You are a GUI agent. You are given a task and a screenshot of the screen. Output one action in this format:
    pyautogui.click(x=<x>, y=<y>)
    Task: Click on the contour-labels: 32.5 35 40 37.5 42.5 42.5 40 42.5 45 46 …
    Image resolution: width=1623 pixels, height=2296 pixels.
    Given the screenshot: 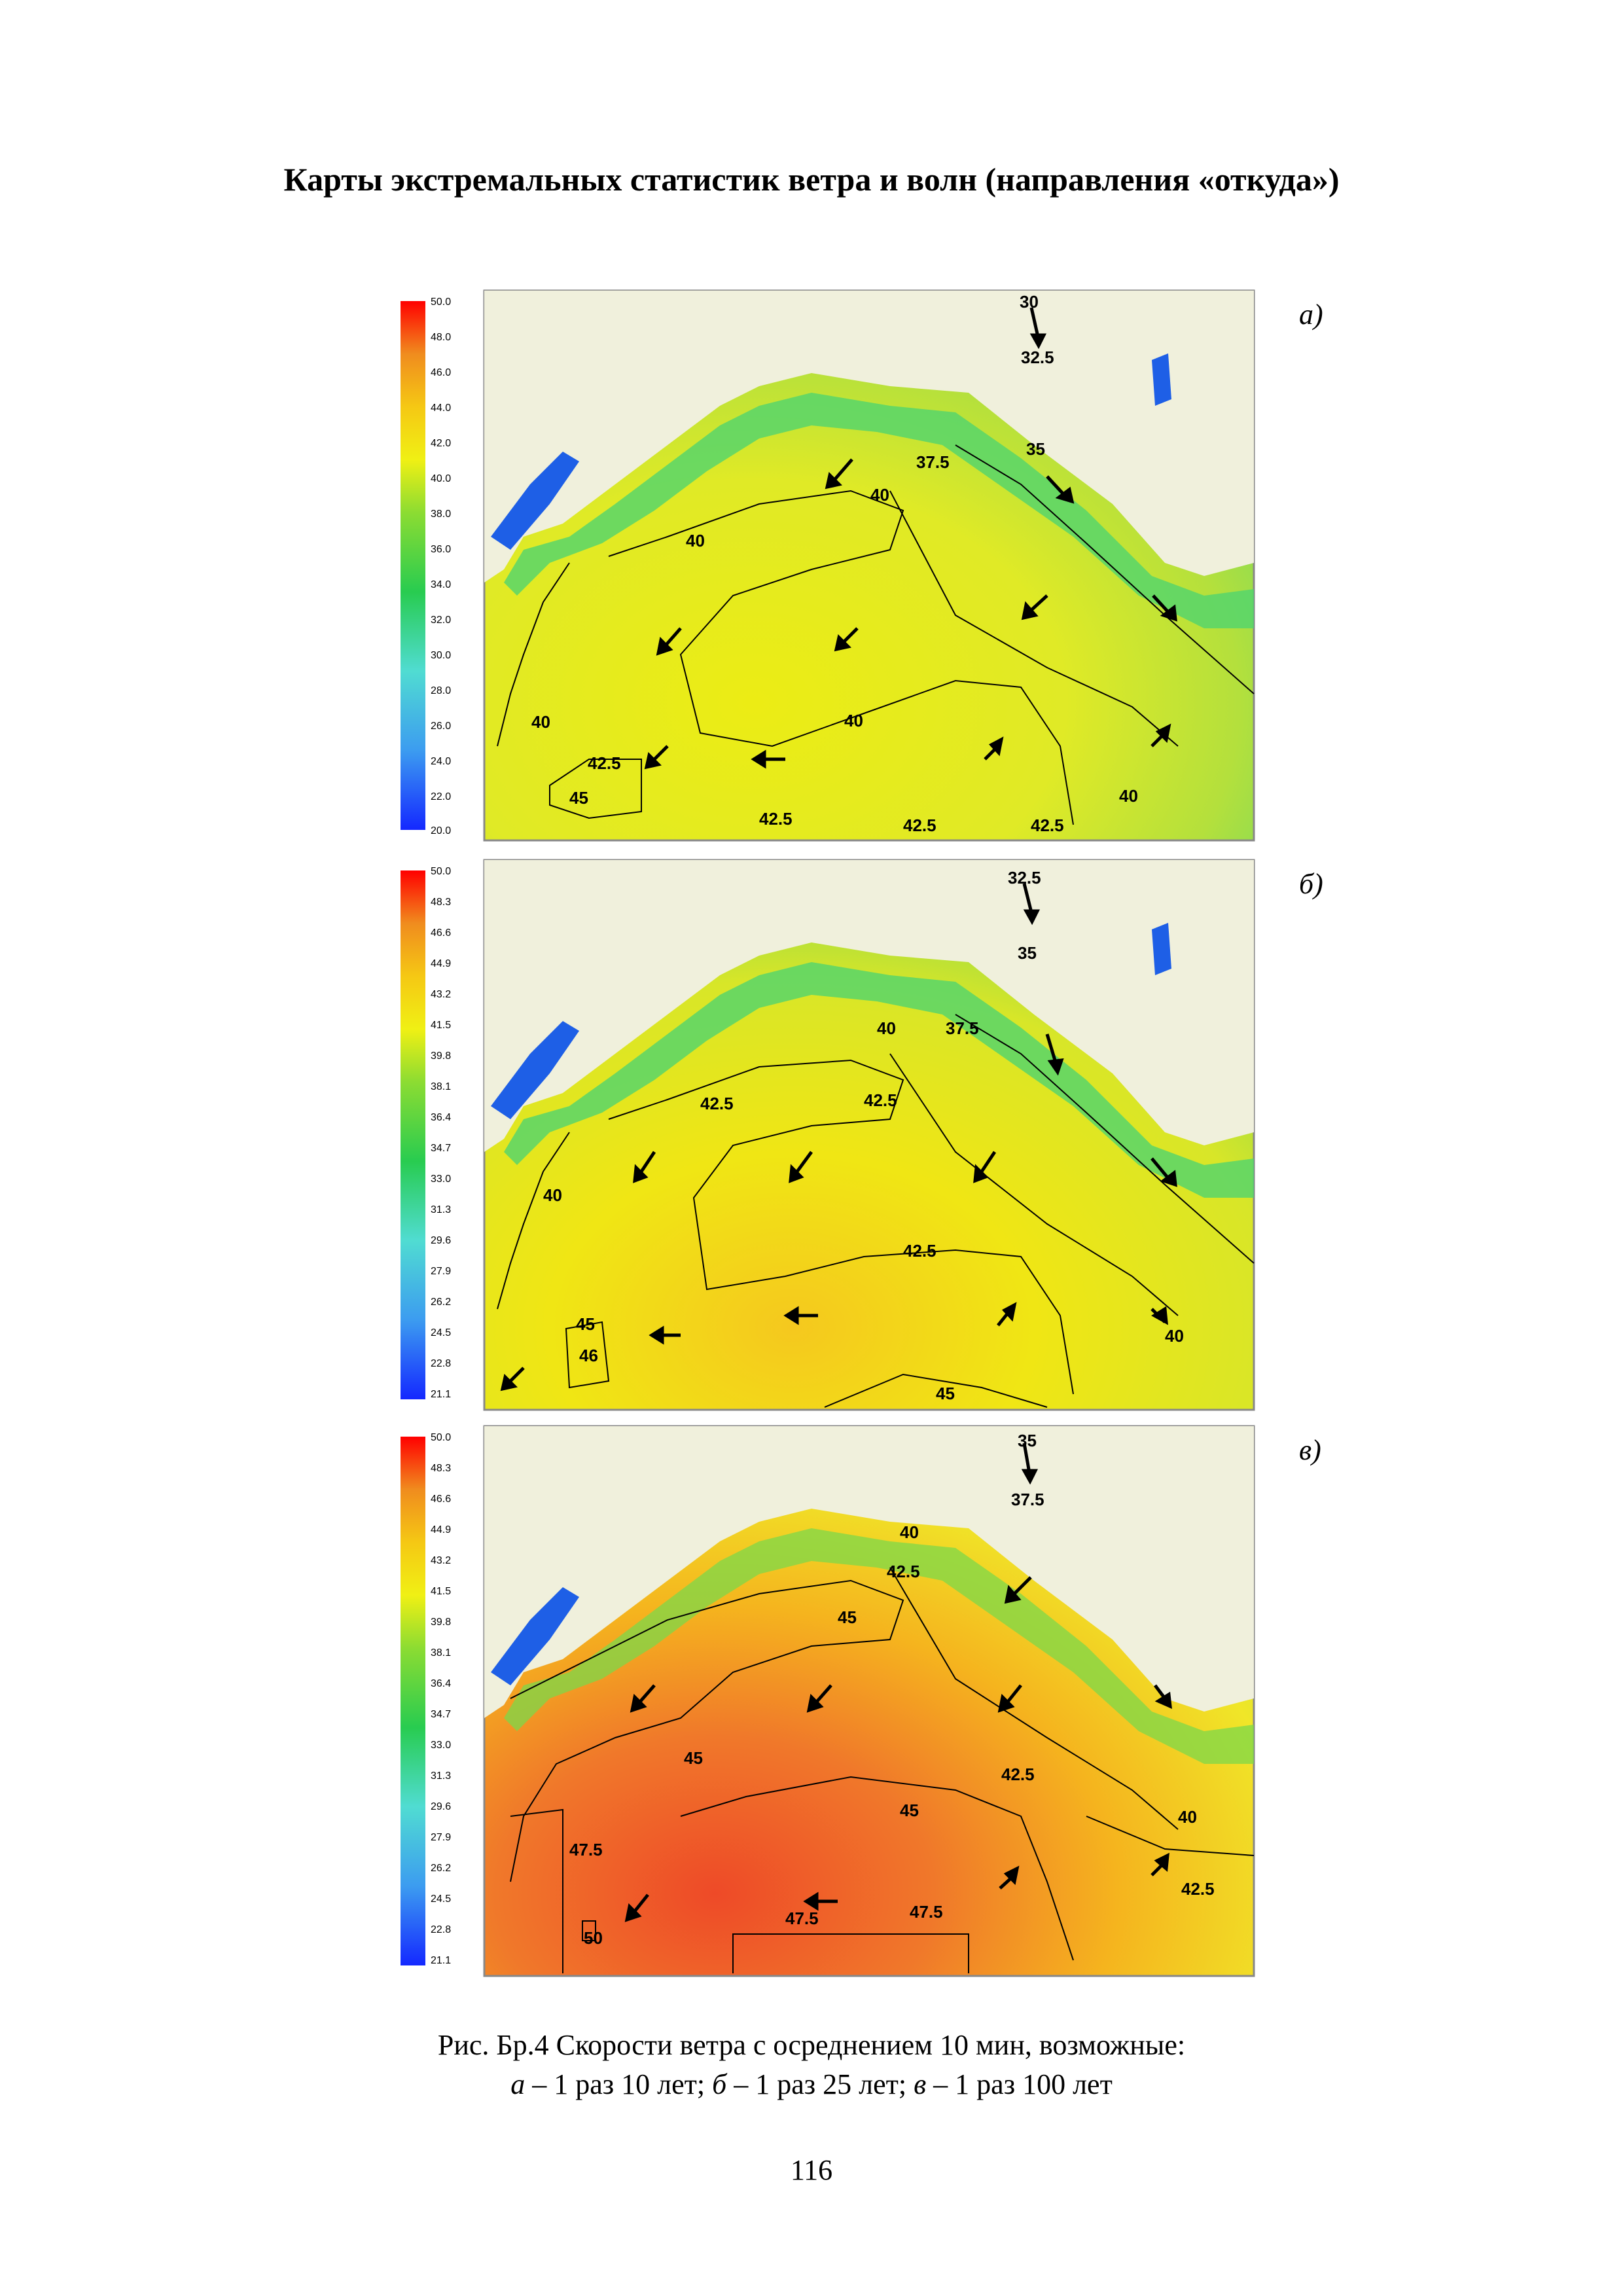 What is the action you would take?
    pyautogui.click(x=864, y=1135)
    